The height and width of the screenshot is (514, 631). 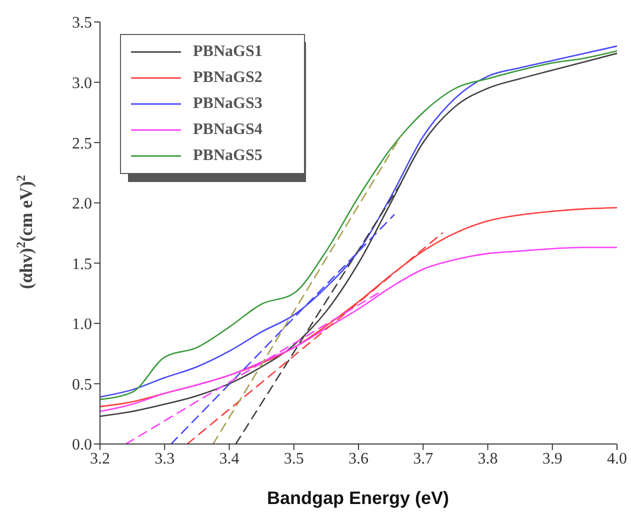 I want to click on y-tick-label: 0.5, so click(x=82, y=385).